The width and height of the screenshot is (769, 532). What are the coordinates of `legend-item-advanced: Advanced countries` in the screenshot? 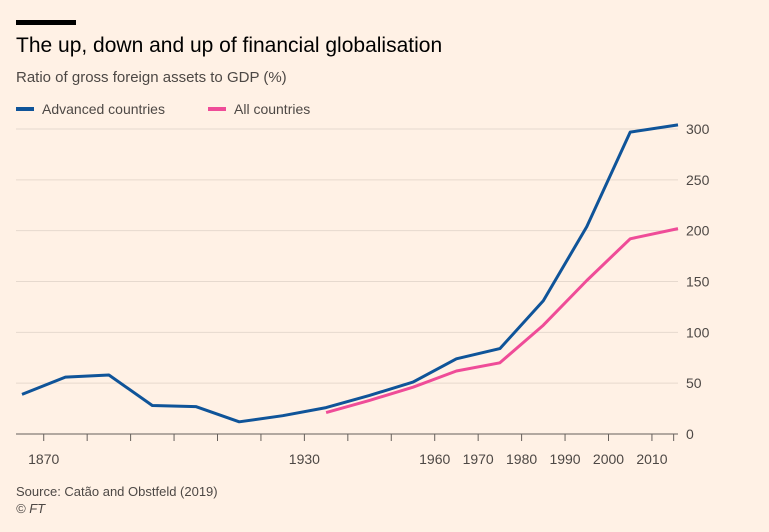 It's located at (90, 109).